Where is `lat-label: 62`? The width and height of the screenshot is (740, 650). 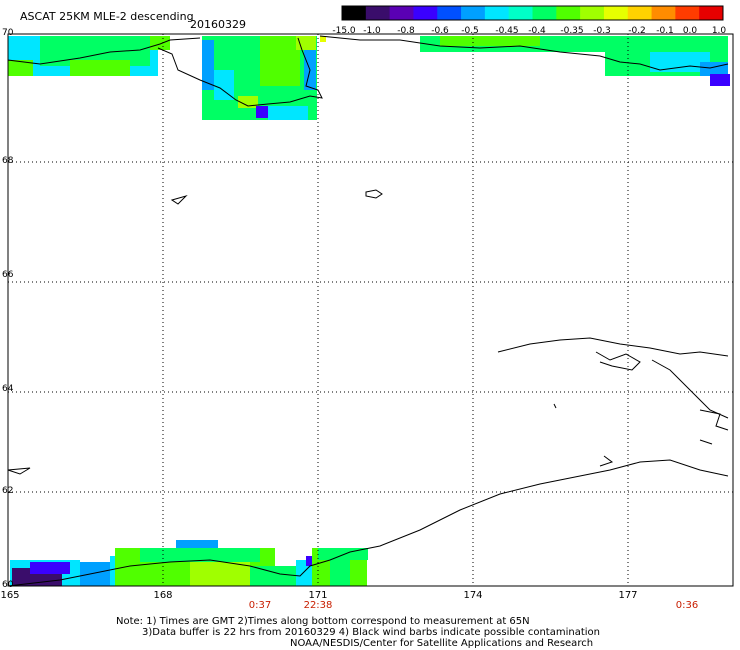 lat-label: 62 is located at coordinates (8, 491).